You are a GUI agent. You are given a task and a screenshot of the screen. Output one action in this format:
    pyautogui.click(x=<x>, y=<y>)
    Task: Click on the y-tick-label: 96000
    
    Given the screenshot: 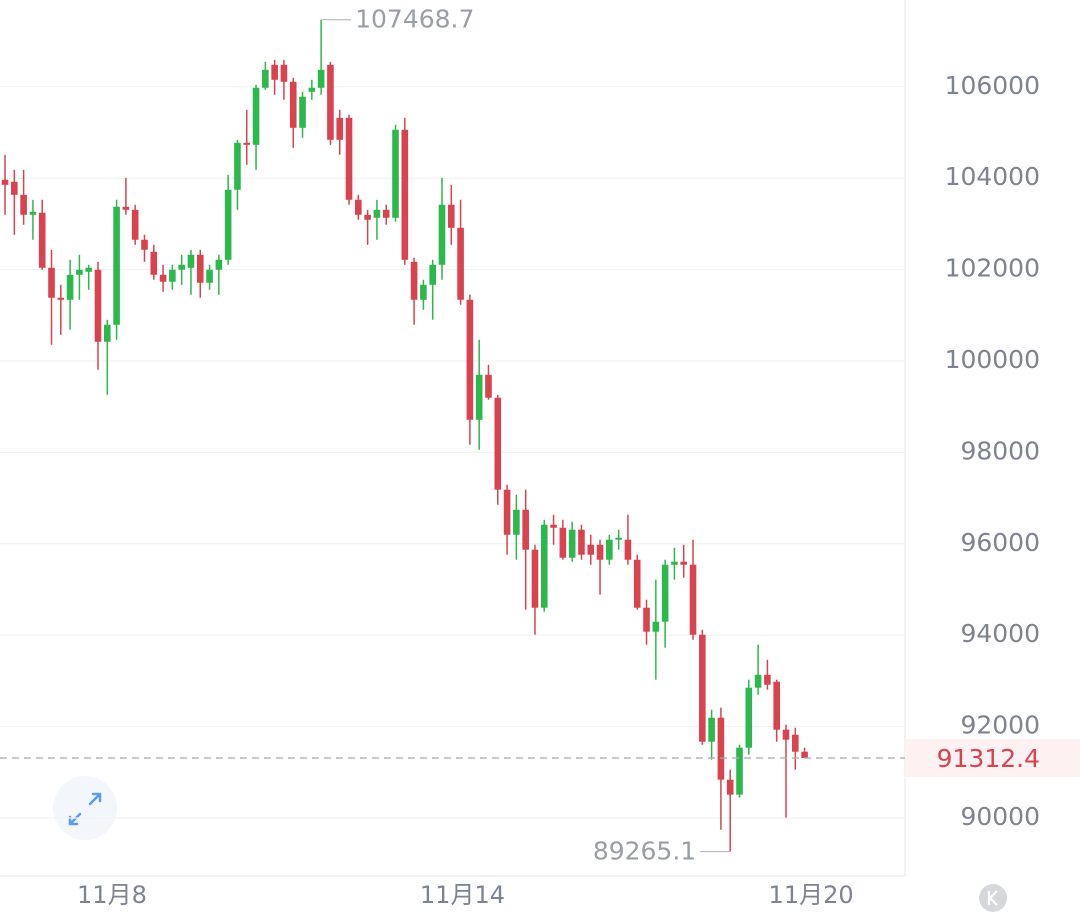 What is the action you would take?
    pyautogui.click(x=1000, y=542)
    